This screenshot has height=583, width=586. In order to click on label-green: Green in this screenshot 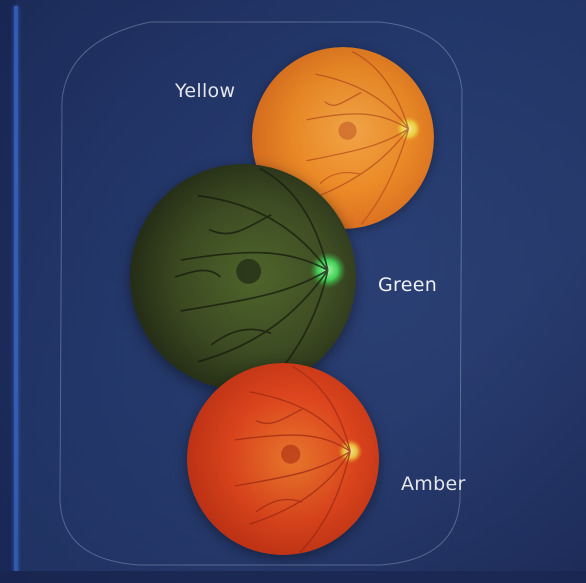, I will do `click(408, 285)`.